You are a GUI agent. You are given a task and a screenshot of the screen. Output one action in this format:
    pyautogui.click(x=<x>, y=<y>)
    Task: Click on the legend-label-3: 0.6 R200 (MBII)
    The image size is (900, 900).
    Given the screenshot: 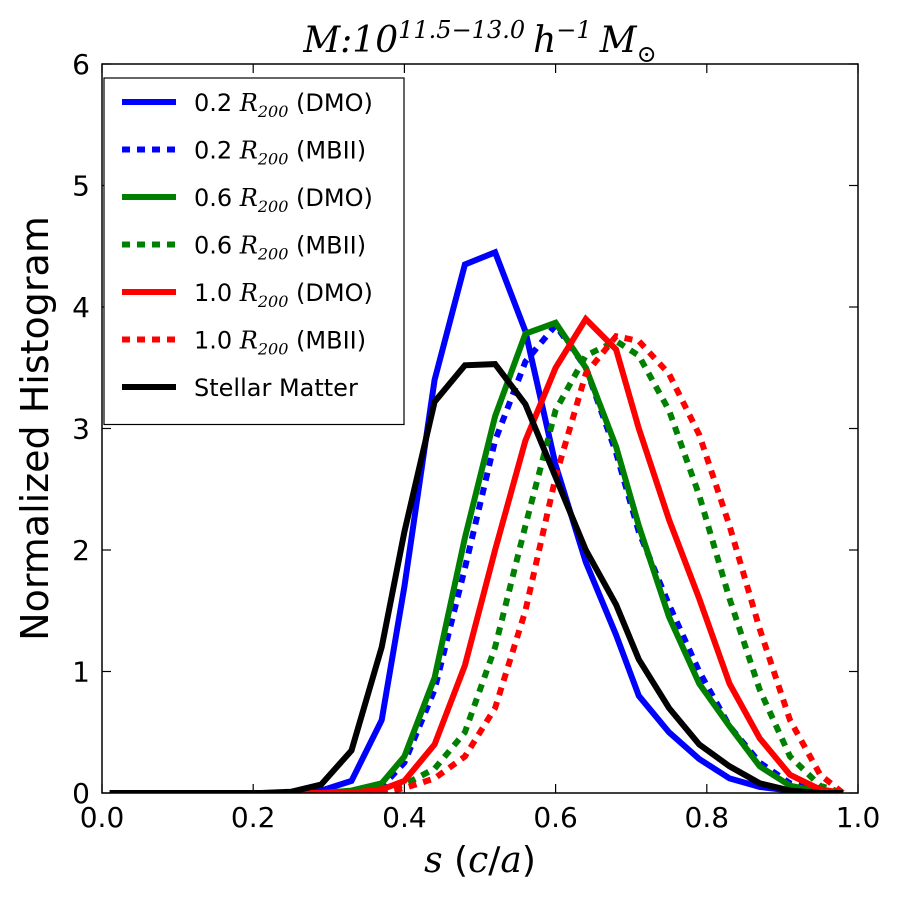 What is the action you would take?
    pyautogui.click(x=280, y=248)
    